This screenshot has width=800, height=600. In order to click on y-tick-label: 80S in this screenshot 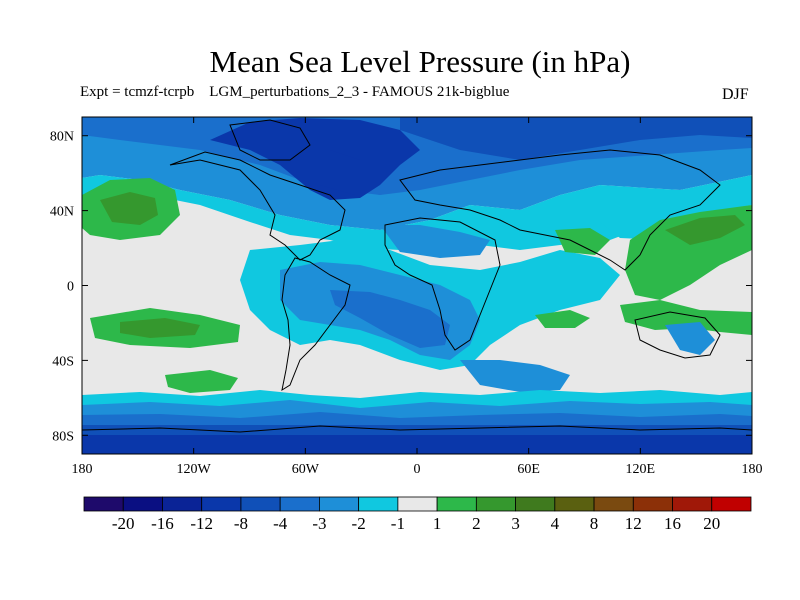, I will do `click(63, 436)`.